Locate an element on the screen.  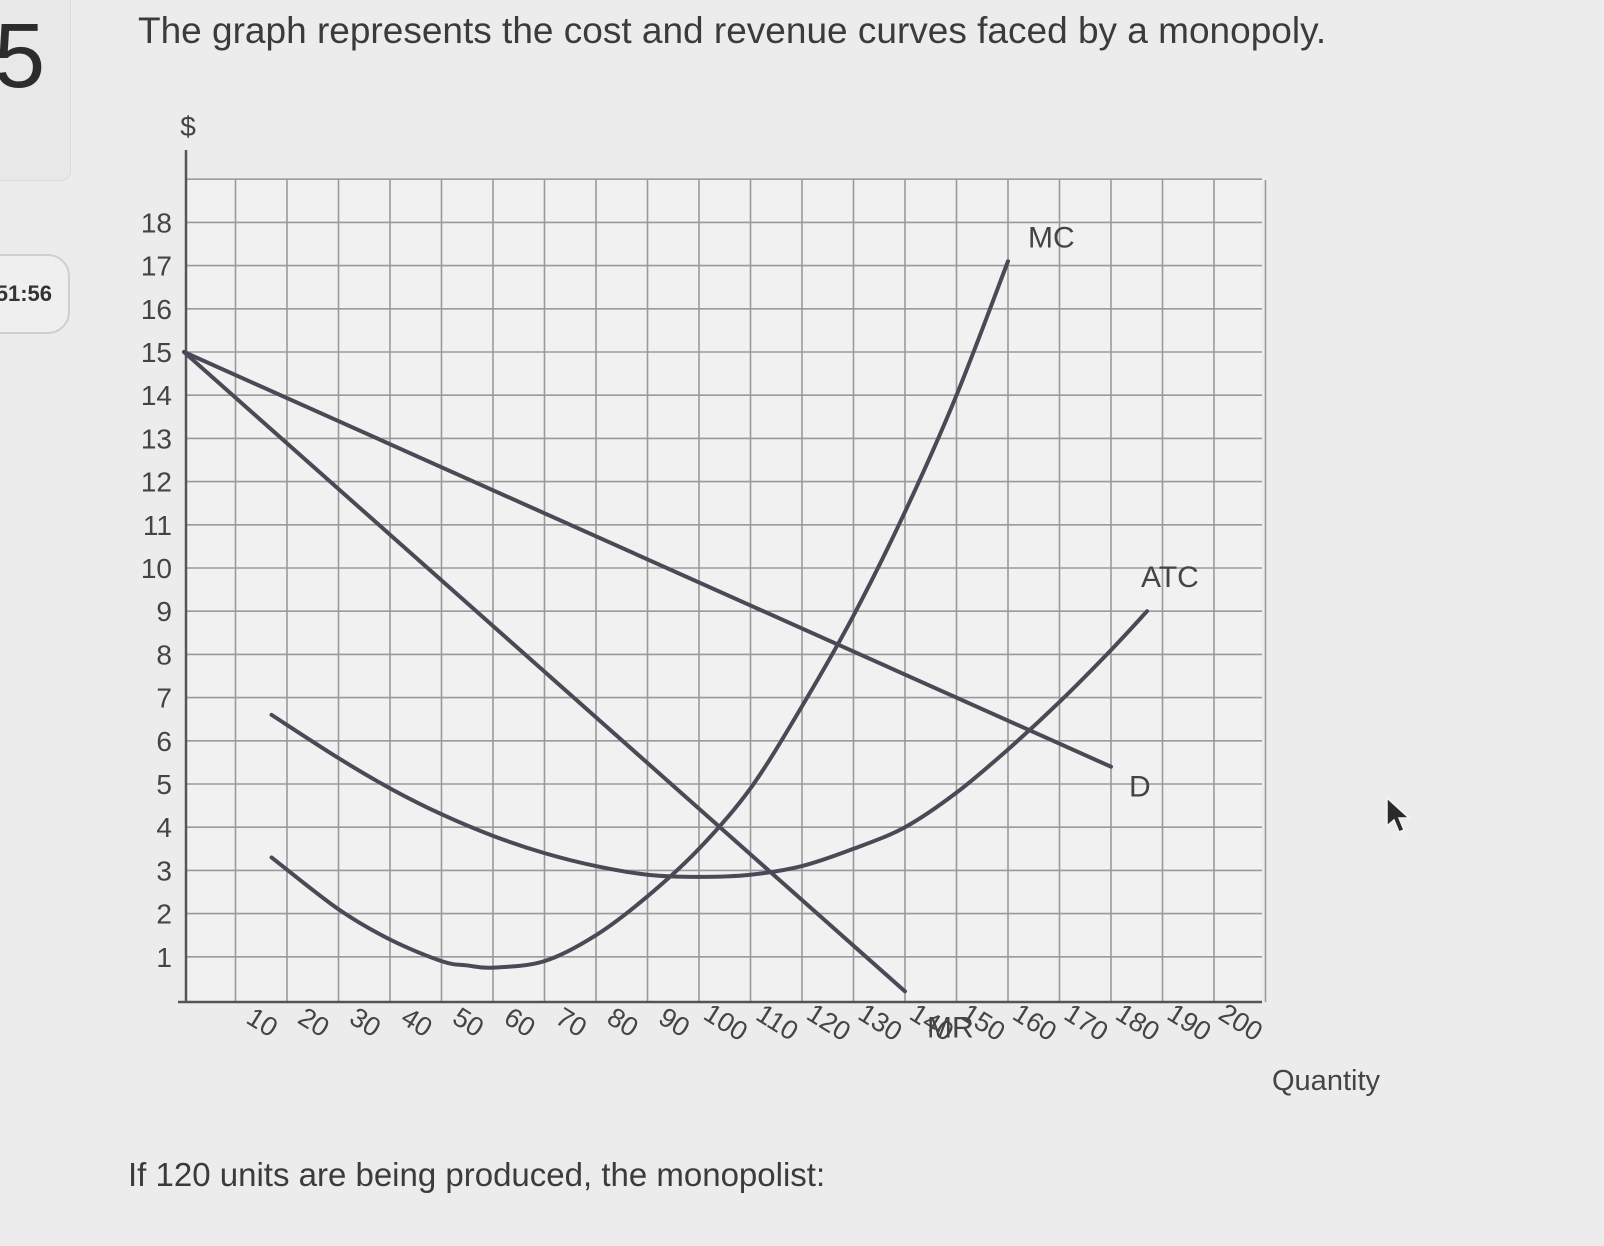
x-tick-label: 10 is located at coordinates (262, 1022).